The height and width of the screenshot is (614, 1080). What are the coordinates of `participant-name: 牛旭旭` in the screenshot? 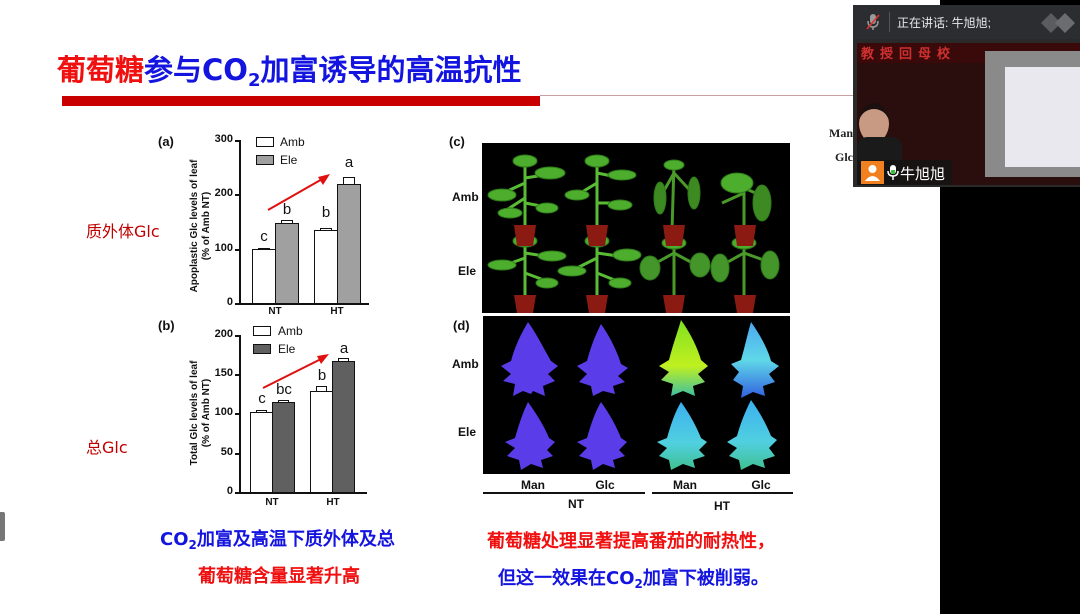 It's located at (923, 174).